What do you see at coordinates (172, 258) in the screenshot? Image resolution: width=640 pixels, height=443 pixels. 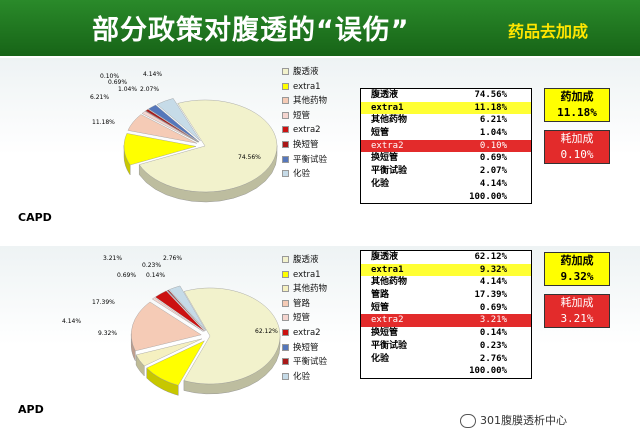 I see `pie-data-label: 2.76%` at bounding box center [172, 258].